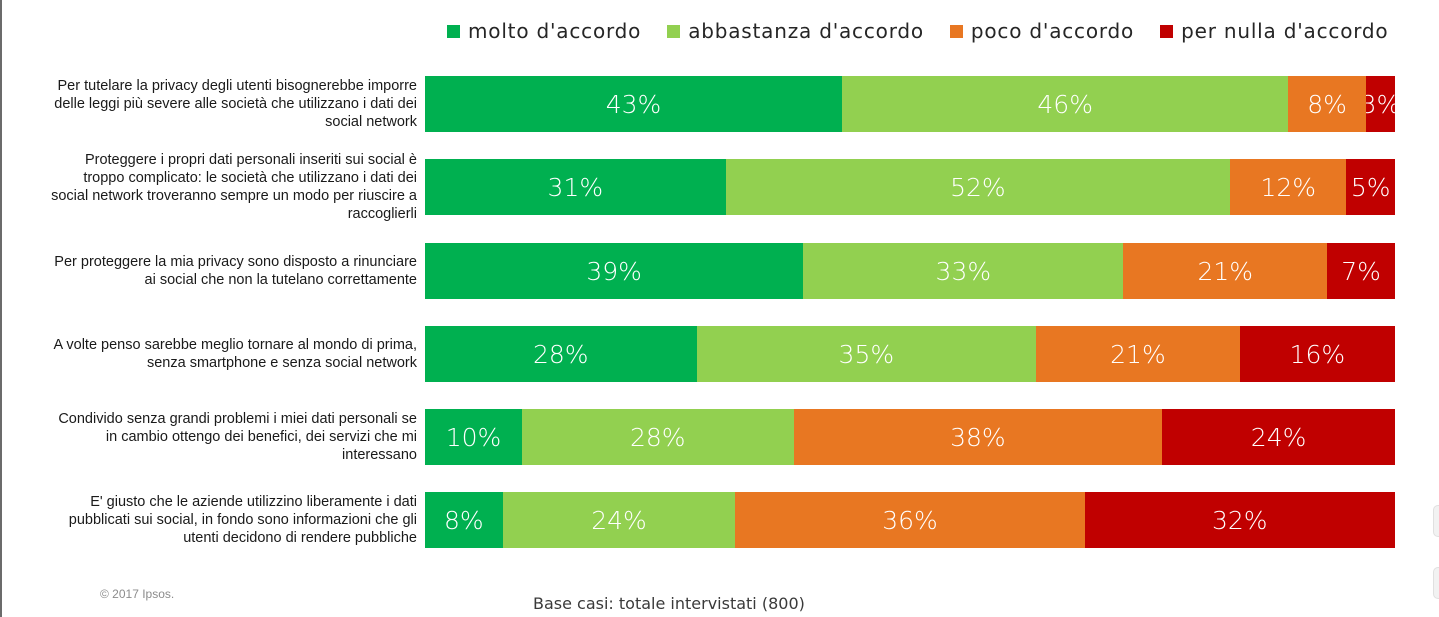 This screenshot has width=1439, height=617. I want to click on sample-base-note: Base casi: totale intervistati (800), so click(669, 603).